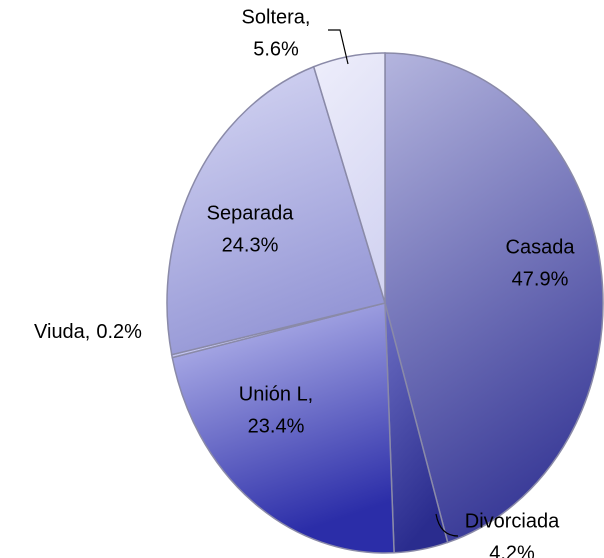 The height and width of the screenshot is (558, 604). I want to click on value-label: 4.2%, so click(512, 550).